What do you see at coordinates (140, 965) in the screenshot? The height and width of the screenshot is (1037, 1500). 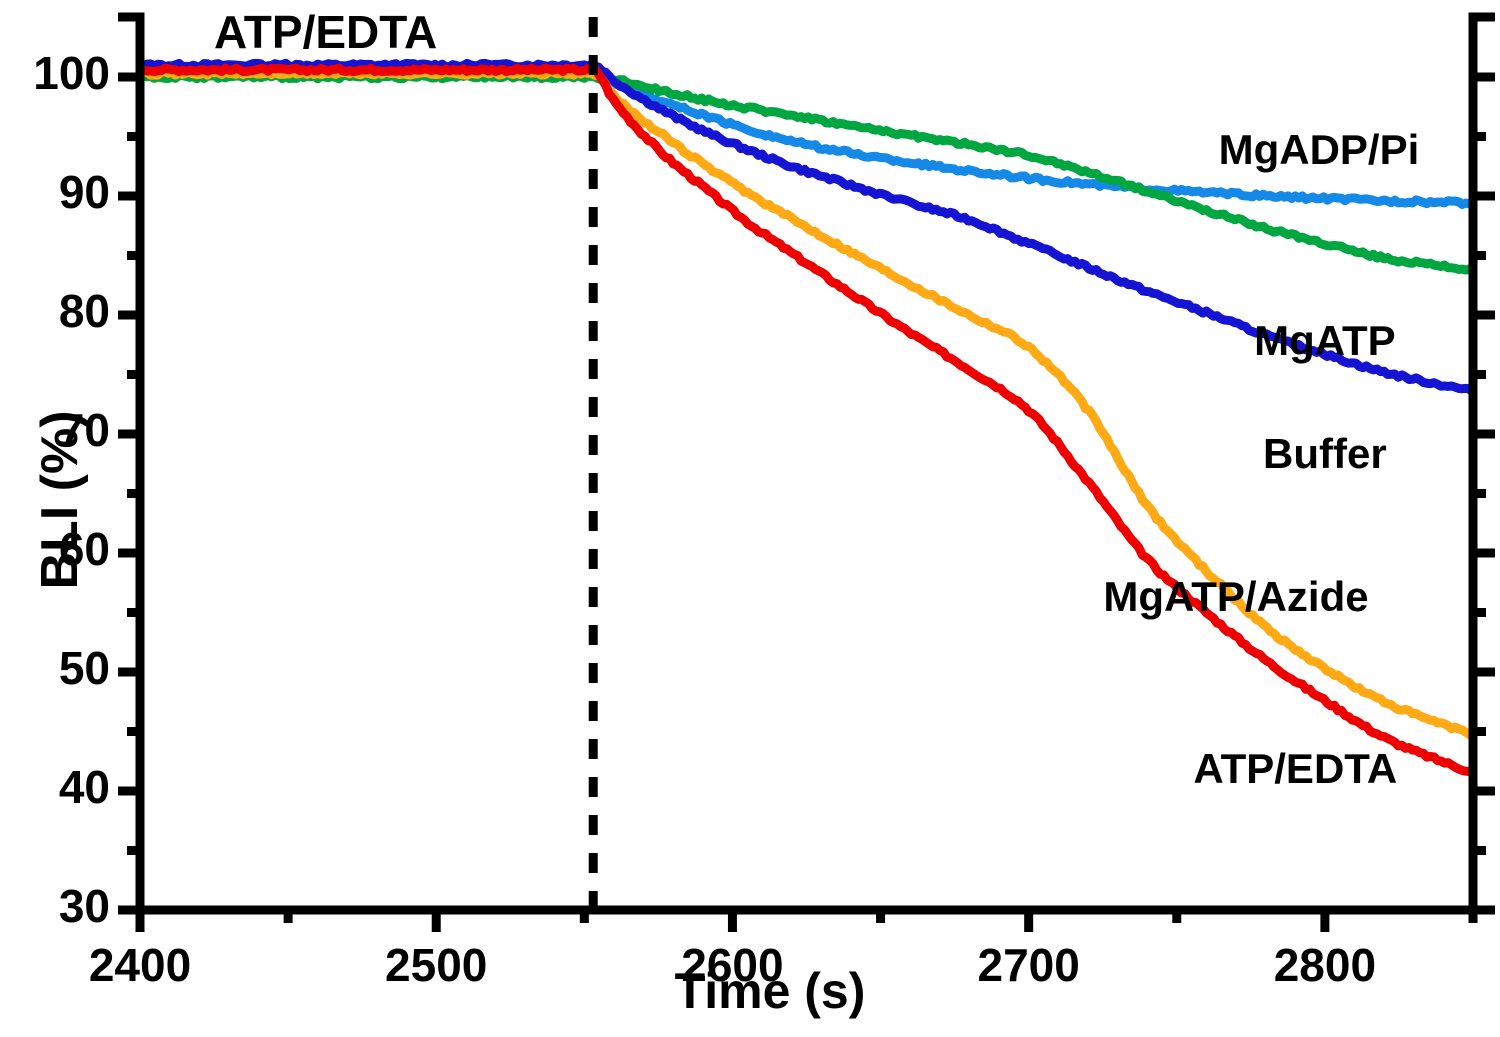 I see `x-tick-label-2400: 2400` at bounding box center [140, 965].